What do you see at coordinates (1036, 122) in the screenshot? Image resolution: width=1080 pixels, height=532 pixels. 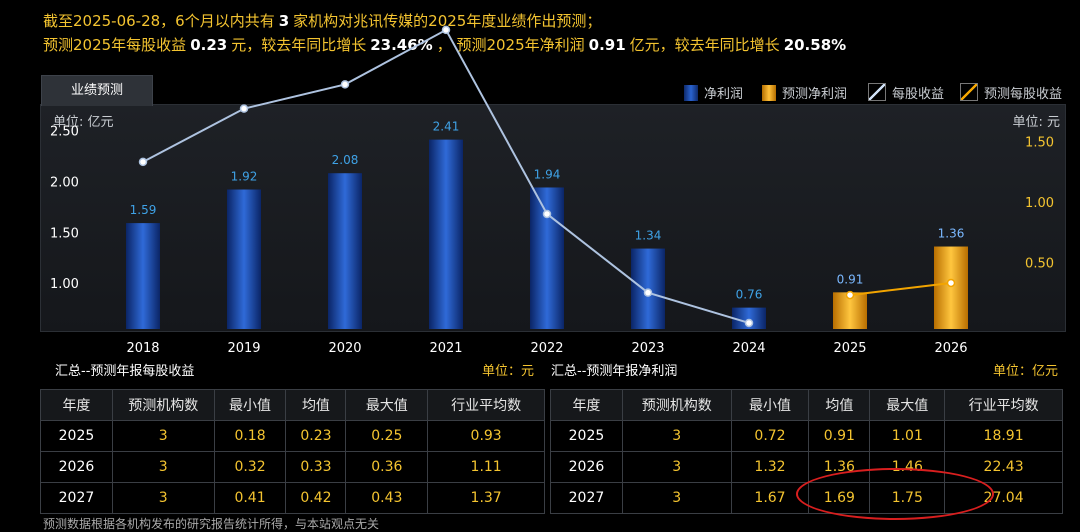 I see `right-axis-unit: 单位: 元` at bounding box center [1036, 122].